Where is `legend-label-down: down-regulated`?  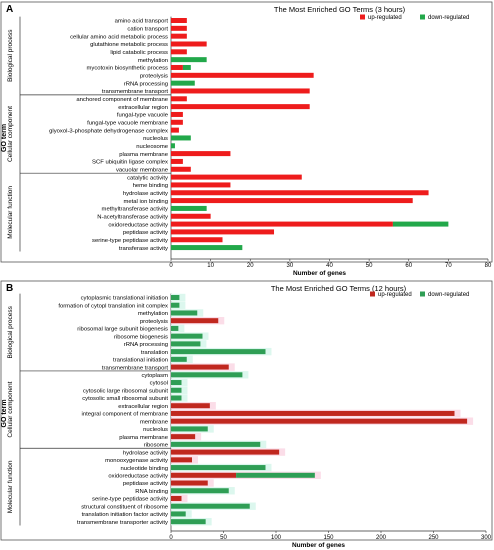
legend-label-down: down-regulated is located at coordinates (448, 18).